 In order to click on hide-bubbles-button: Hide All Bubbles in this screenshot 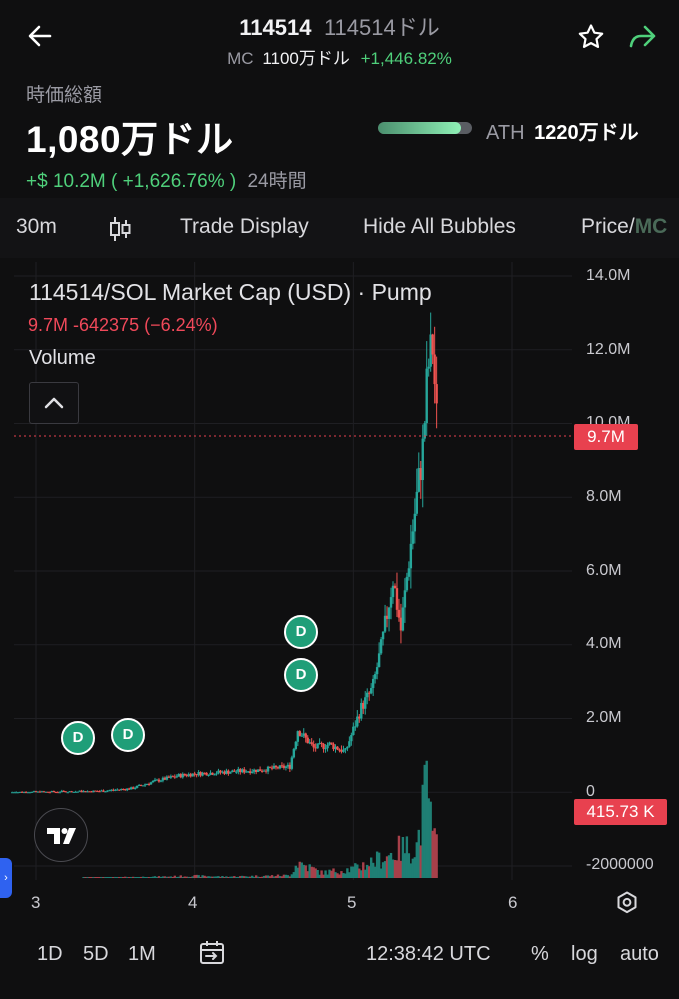, I will do `click(439, 226)`.